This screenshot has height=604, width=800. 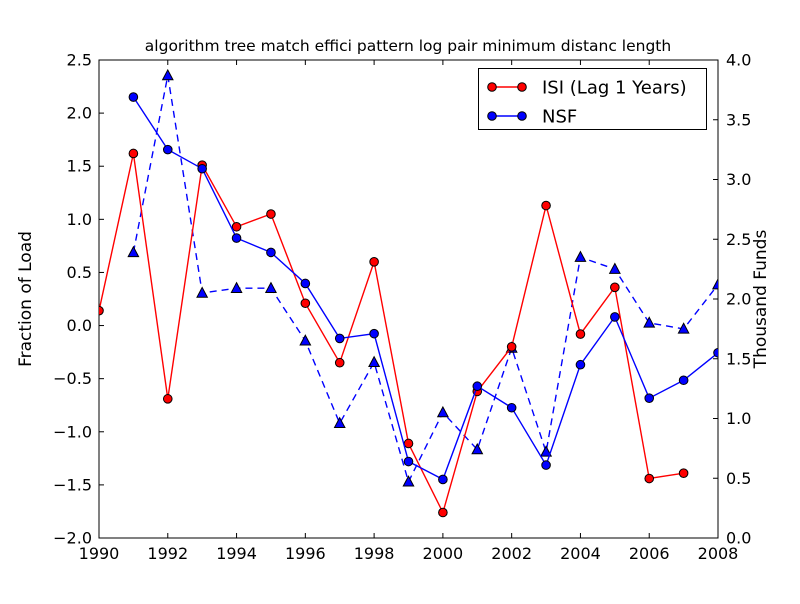 I want to click on y-tick-label-left: 0.0, so click(x=79, y=325).